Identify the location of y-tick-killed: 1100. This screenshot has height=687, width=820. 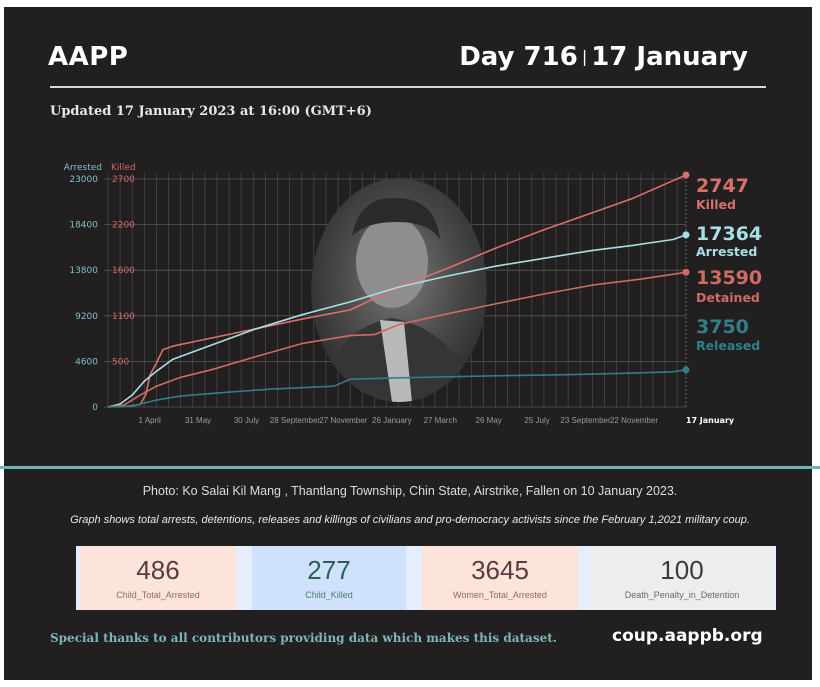
(123, 317).